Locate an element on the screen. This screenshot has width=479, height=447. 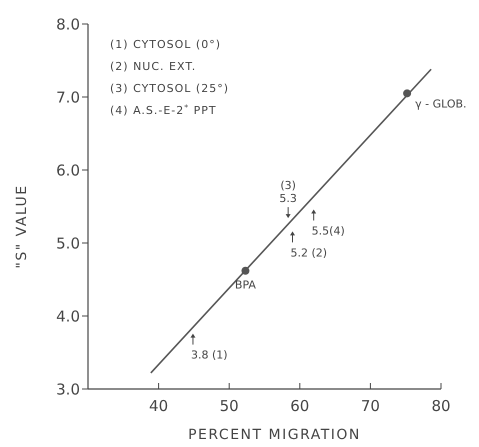
annotation: (4) A.S.-E-2$^{*}$ PPT is located at coordinates (163, 109).